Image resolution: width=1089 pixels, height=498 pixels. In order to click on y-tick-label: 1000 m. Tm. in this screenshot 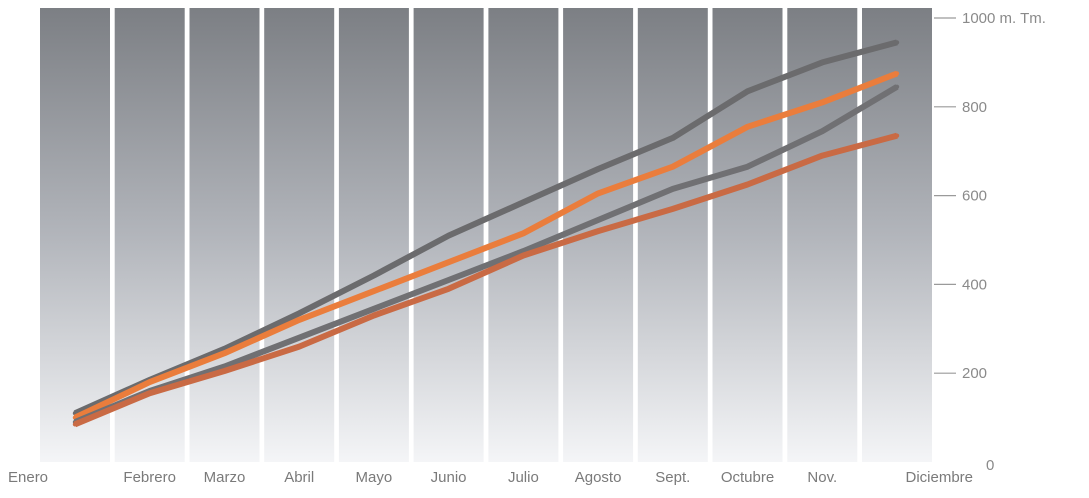, I will do `click(1004, 18)`.